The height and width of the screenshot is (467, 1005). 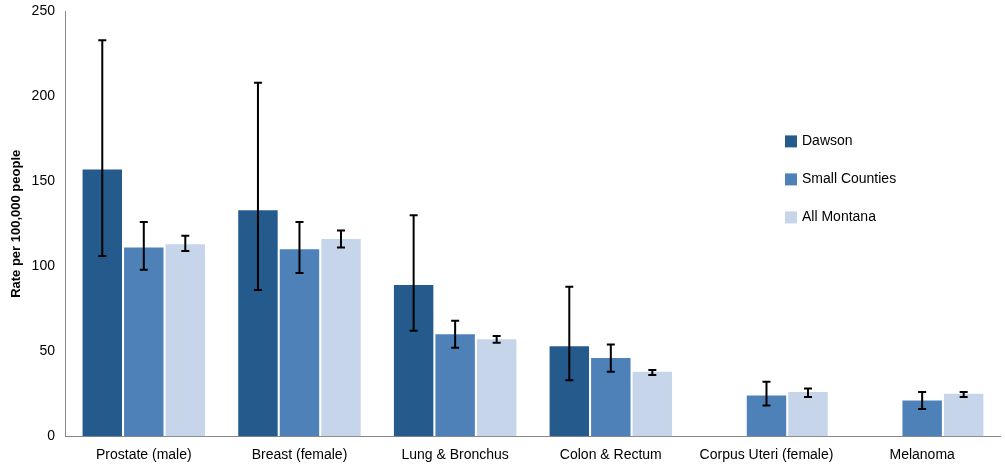 I want to click on x-tick-label: Breast (female), so click(x=299, y=454).